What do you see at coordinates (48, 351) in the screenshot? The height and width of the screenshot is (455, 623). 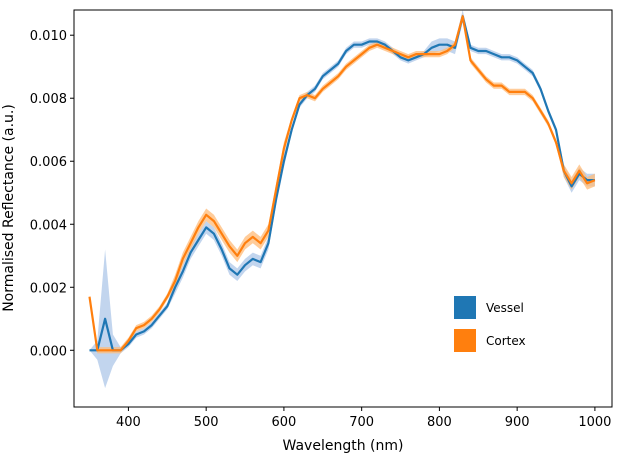 I see `y-tick-label: 0.000` at bounding box center [48, 351].